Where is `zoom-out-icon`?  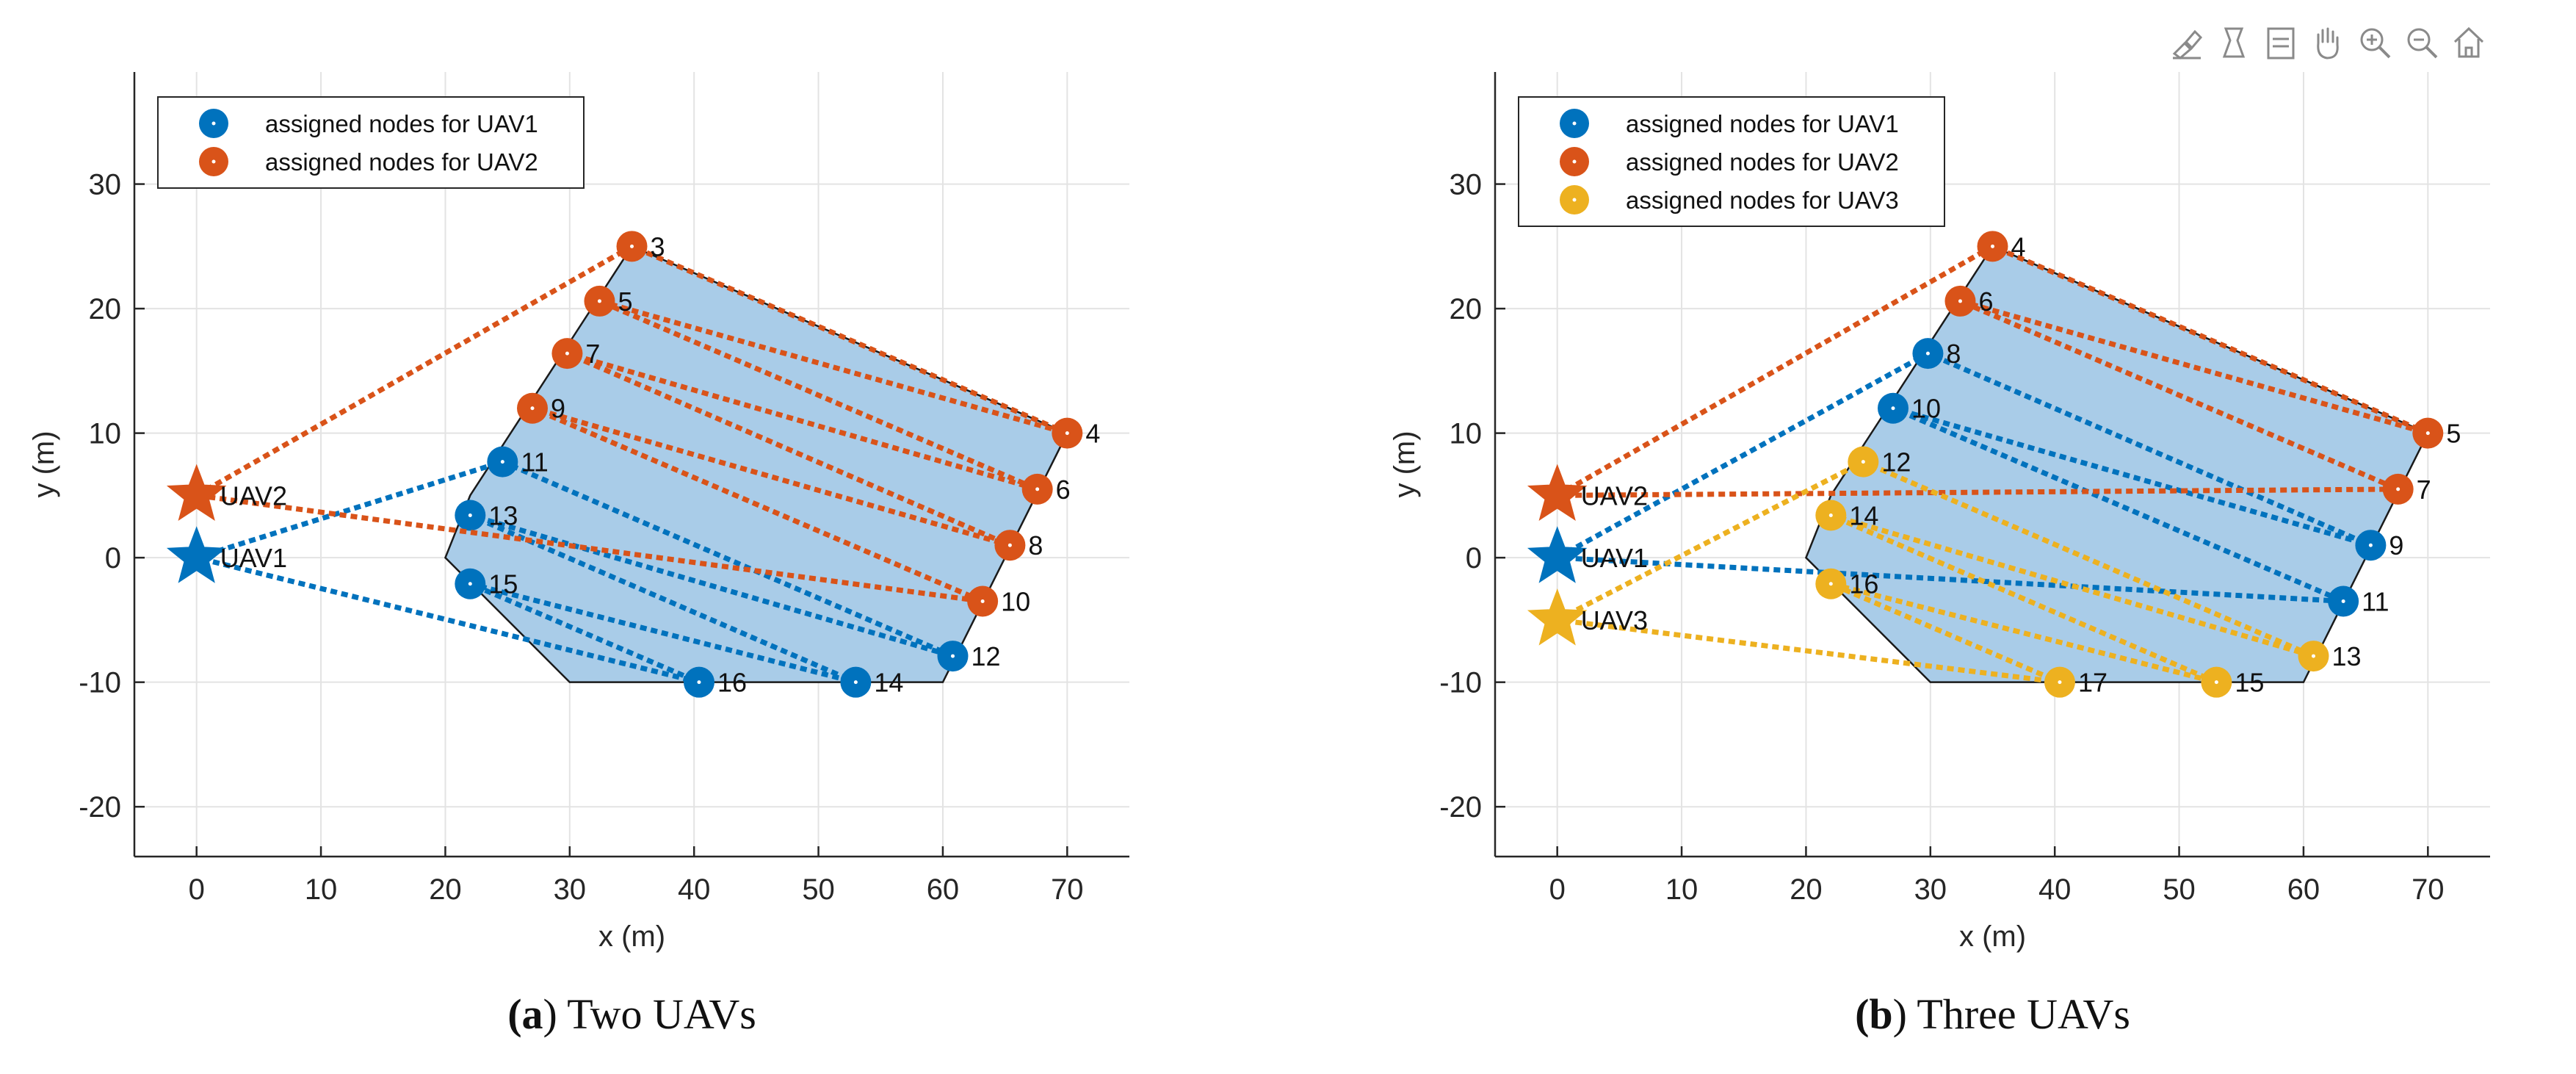
zoom-out-icon is located at coordinates (2421, 42).